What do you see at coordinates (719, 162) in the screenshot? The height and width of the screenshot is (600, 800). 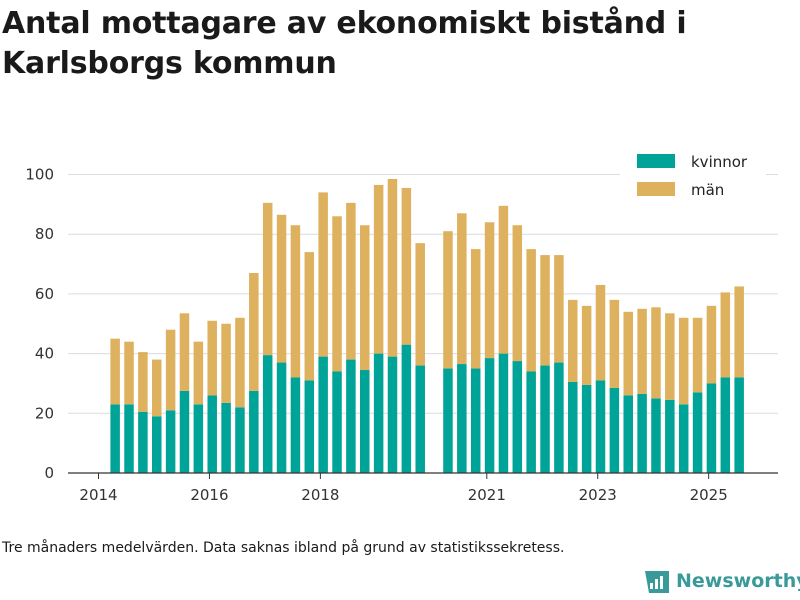 I see `legend-label: kvinnor` at bounding box center [719, 162].